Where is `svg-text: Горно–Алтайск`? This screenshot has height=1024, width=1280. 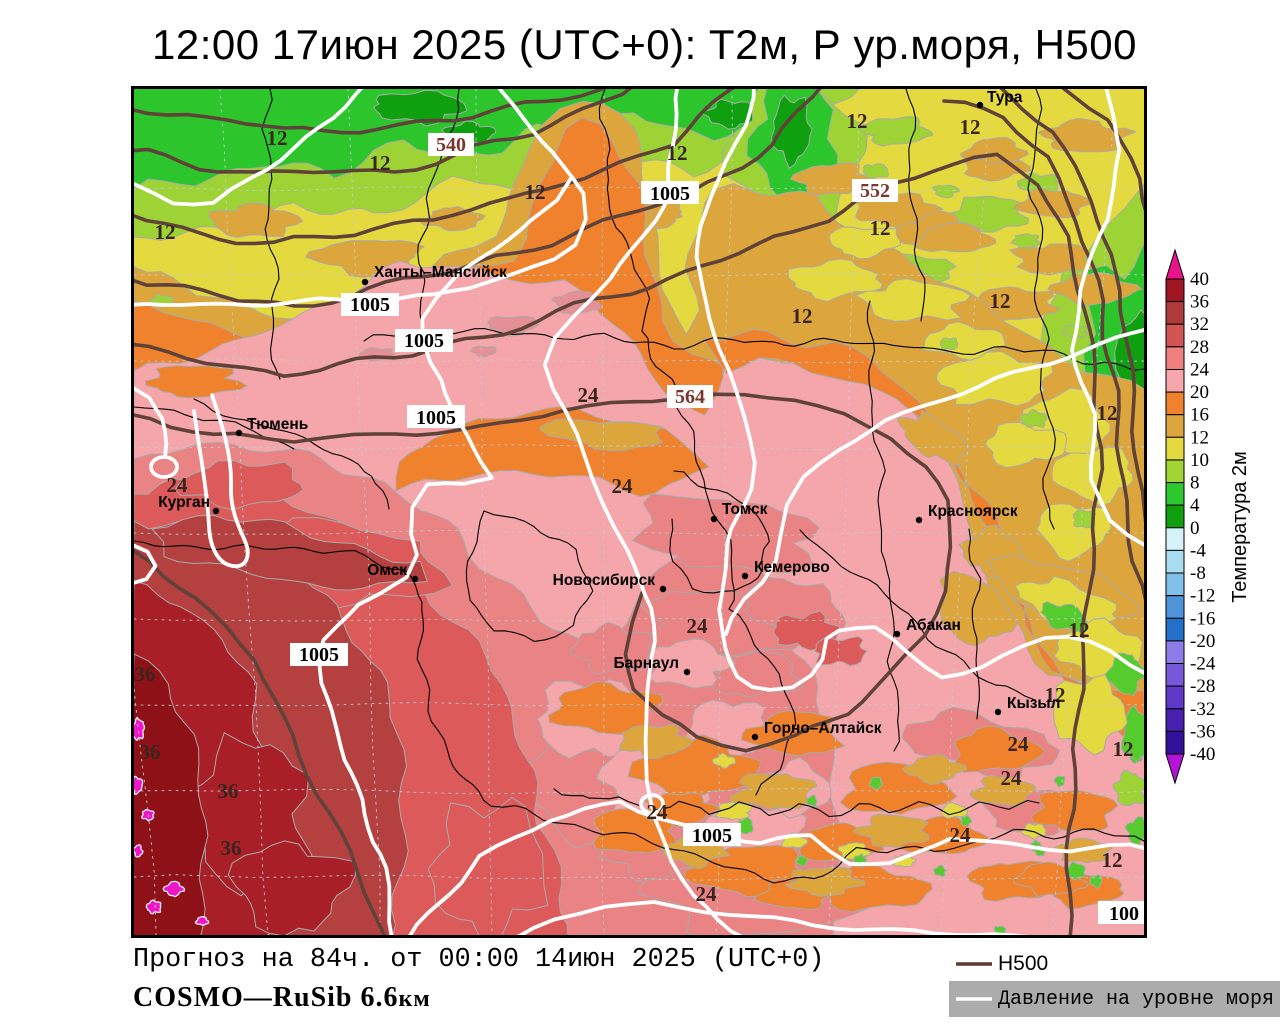
svg-text: Горно–Алтайск is located at coordinates (823, 728).